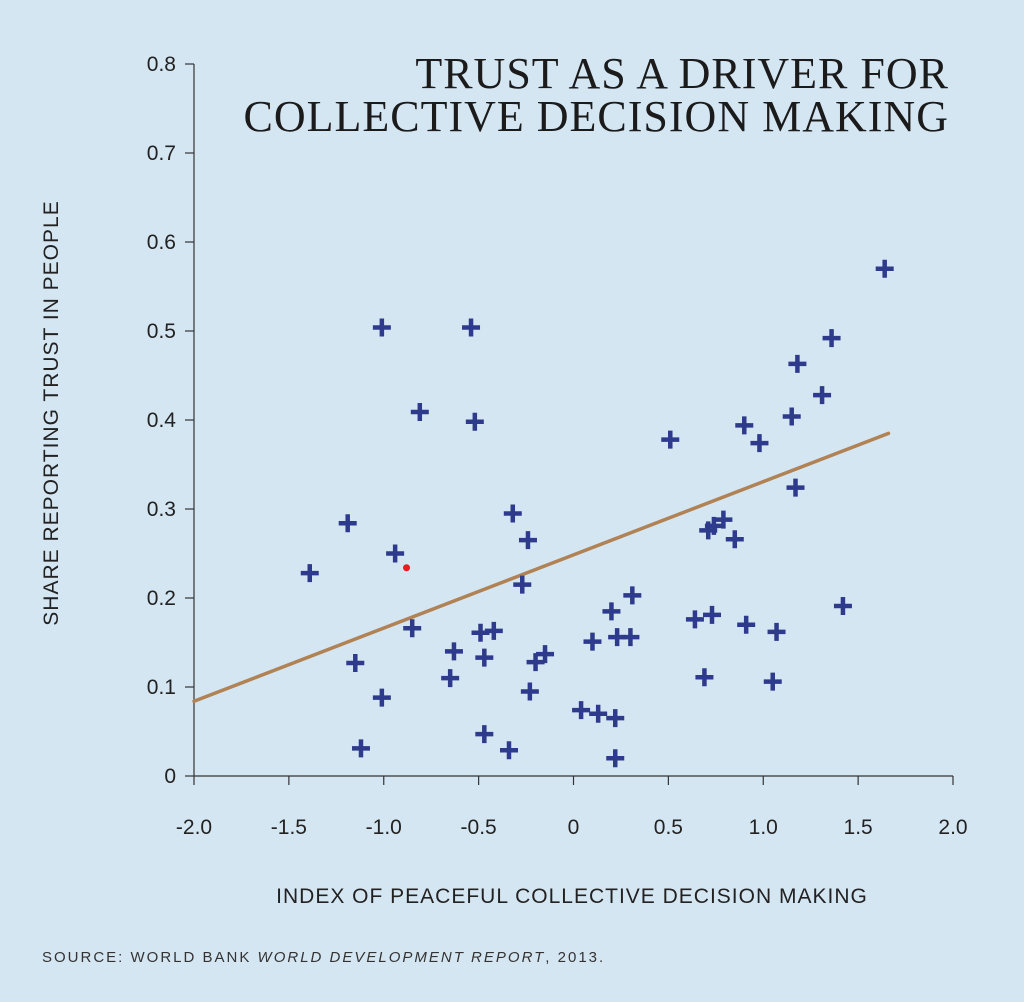  I want to click on x-tick-label: 1.5, so click(858, 827).